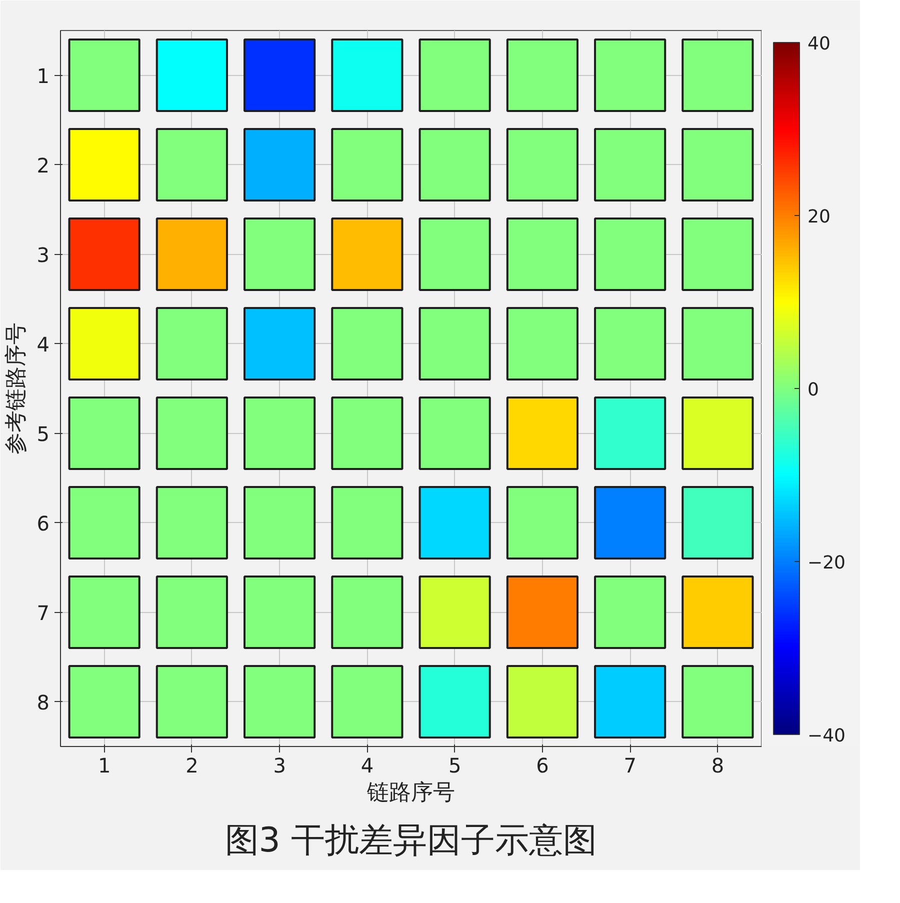  What do you see at coordinates (43, 76) in the screenshot?
I see `y-tick-label: 1` at bounding box center [43, 76].